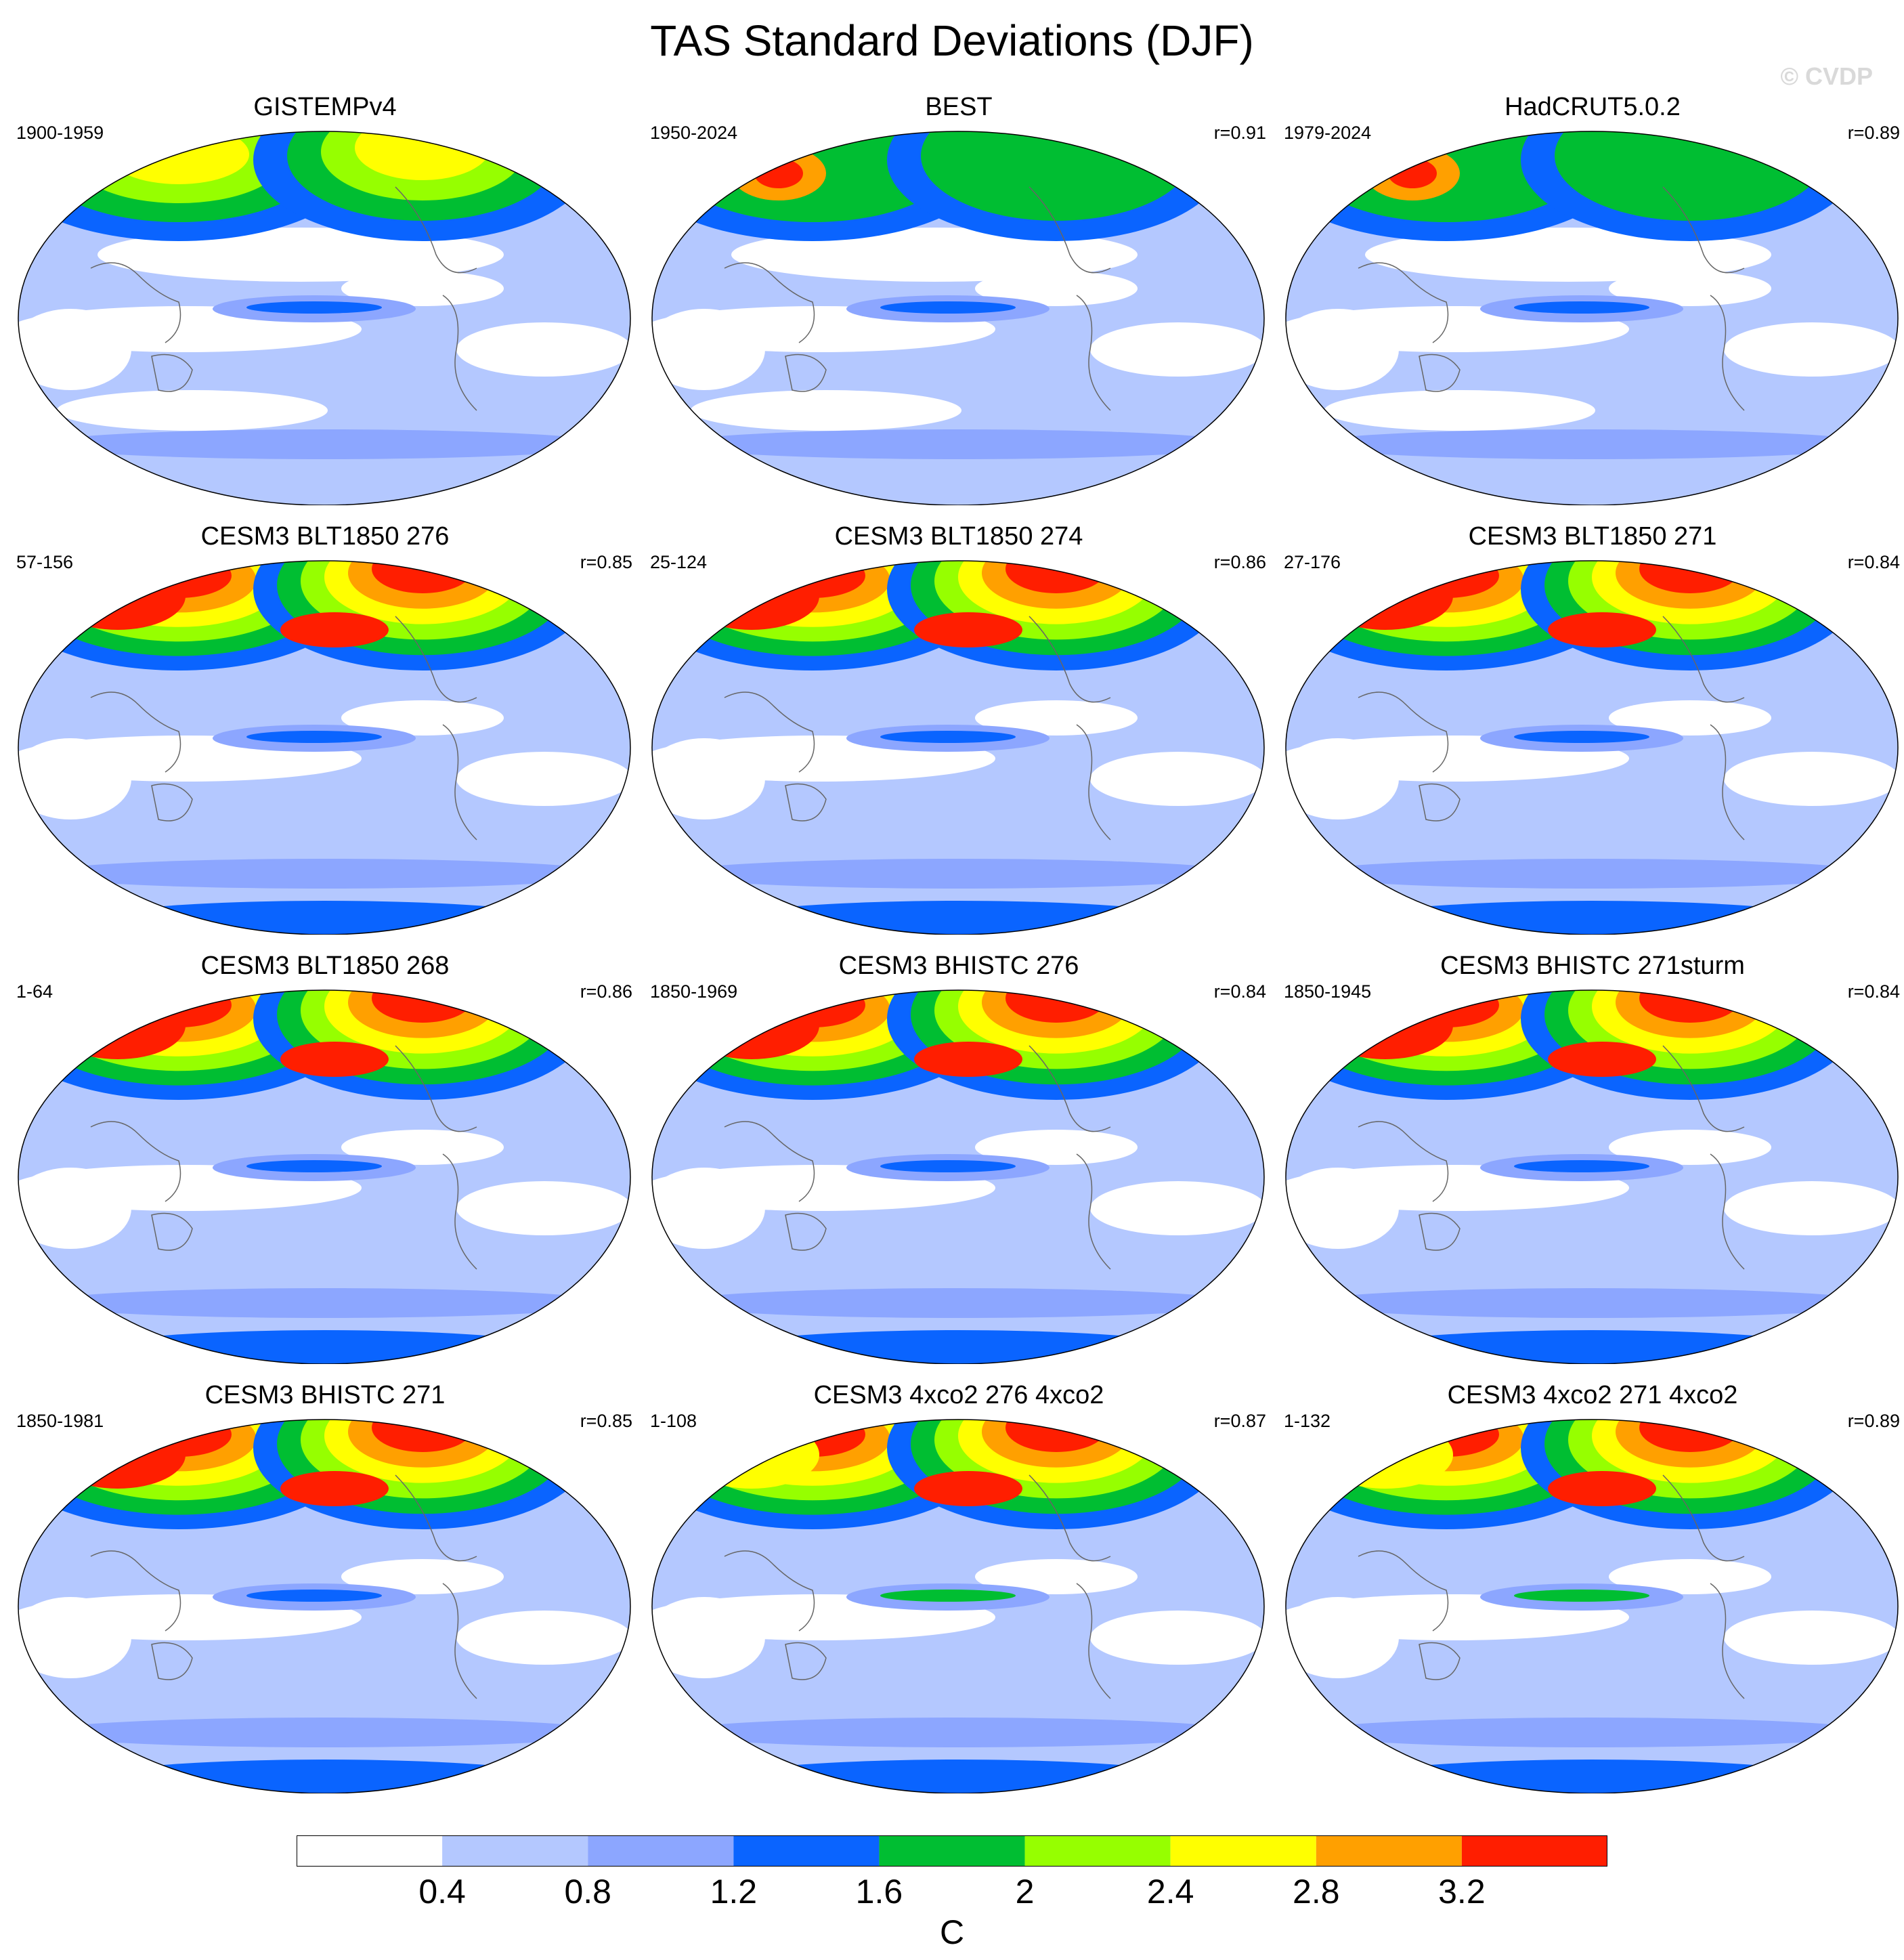  I want to click on colorbar-border, so click(952, 1851).